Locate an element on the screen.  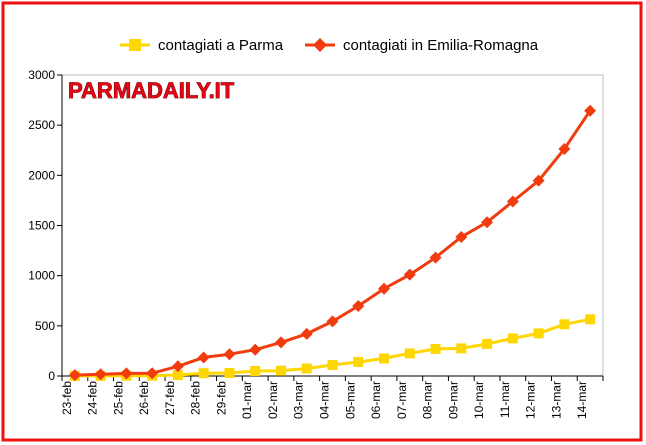
x-tick-label-12-mar: 12-mar is located at coordinates (531, 400).